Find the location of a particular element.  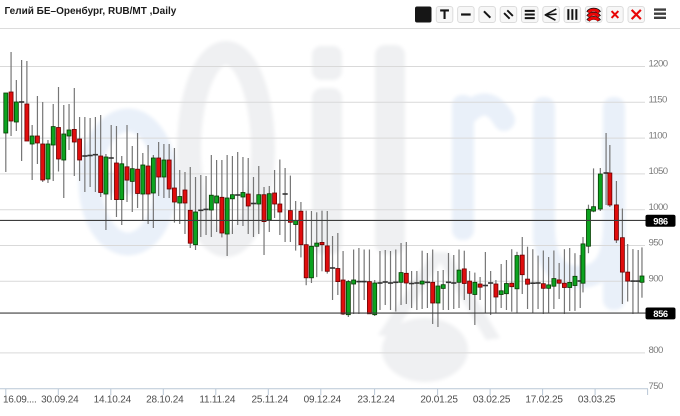

svg-text: 1150 is located at coordinates (658, 100).